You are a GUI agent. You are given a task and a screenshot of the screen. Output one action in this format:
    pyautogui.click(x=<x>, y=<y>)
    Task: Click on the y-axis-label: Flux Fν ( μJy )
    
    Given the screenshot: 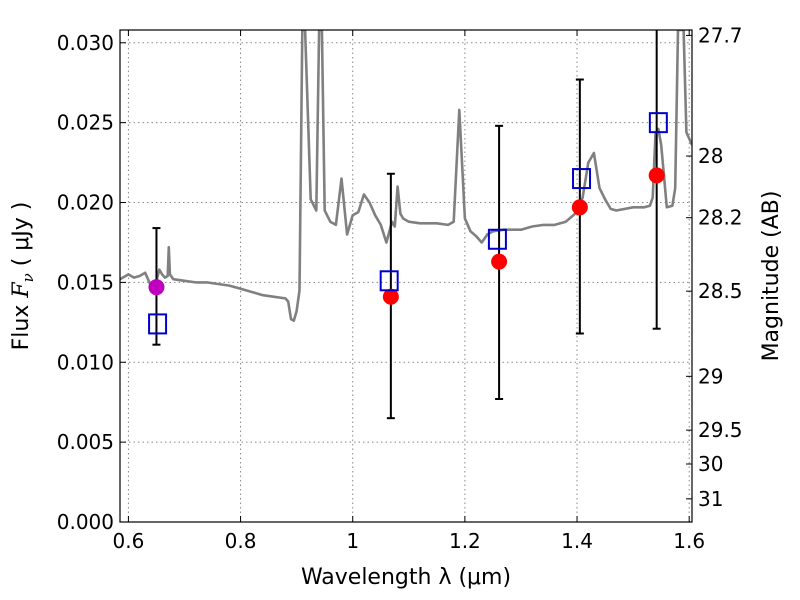 What is the action you would take?
    pyautogui.click(x=23, y=276)
    